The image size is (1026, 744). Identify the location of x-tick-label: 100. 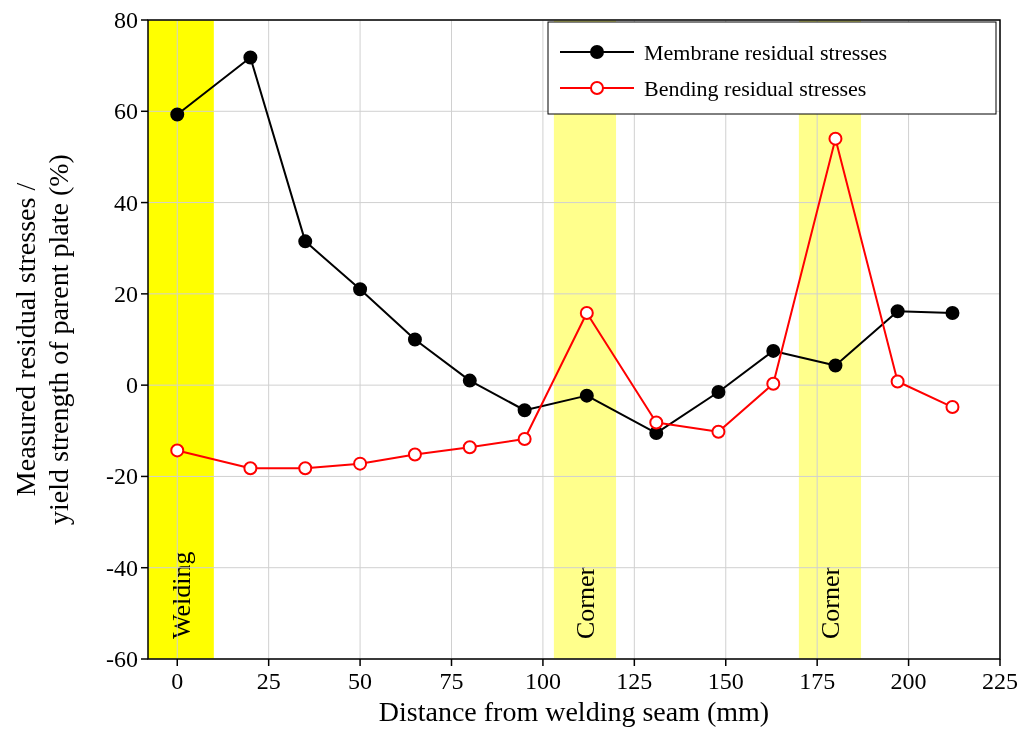
(542, 681).